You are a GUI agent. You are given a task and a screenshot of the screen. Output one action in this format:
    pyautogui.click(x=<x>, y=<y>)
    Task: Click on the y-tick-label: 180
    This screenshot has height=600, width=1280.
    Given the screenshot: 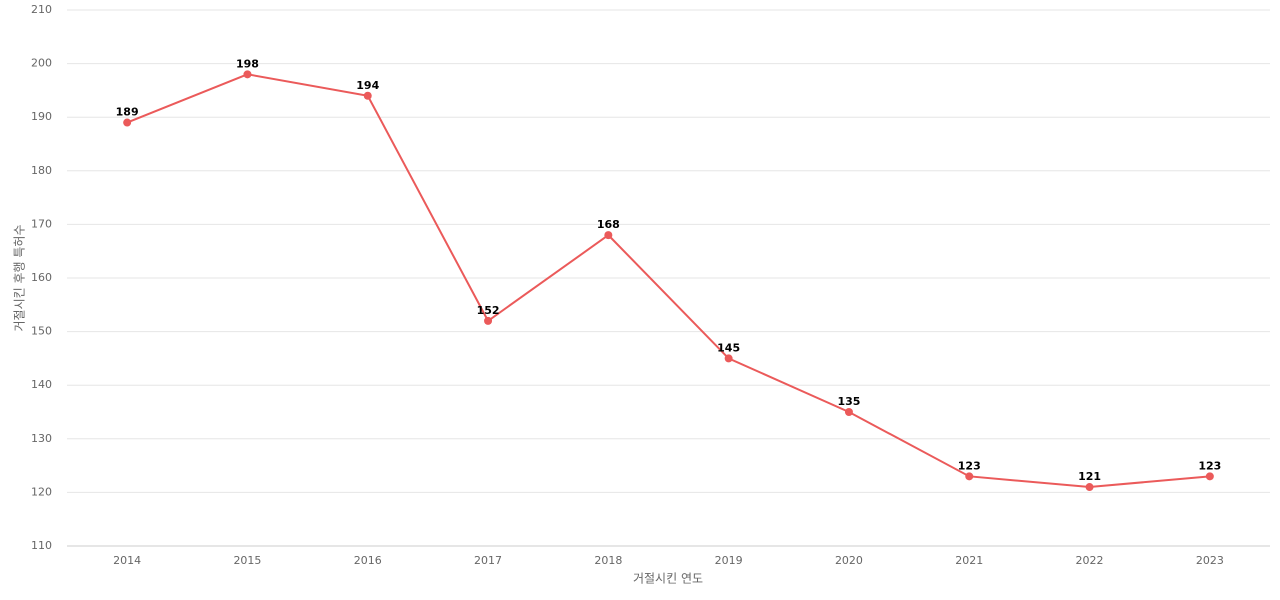 What is the action you would take?
    pyautogui.click(x=41, y=170)
    